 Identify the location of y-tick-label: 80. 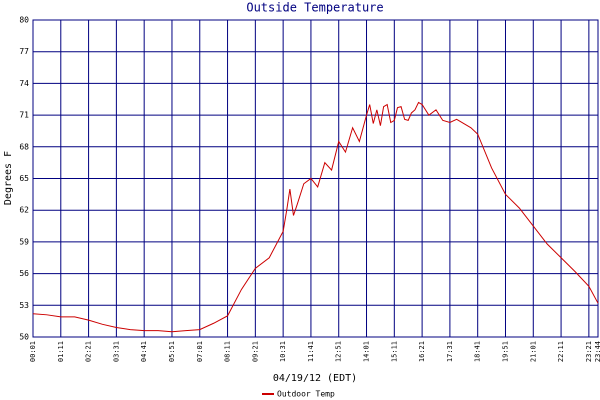
(24, 20).